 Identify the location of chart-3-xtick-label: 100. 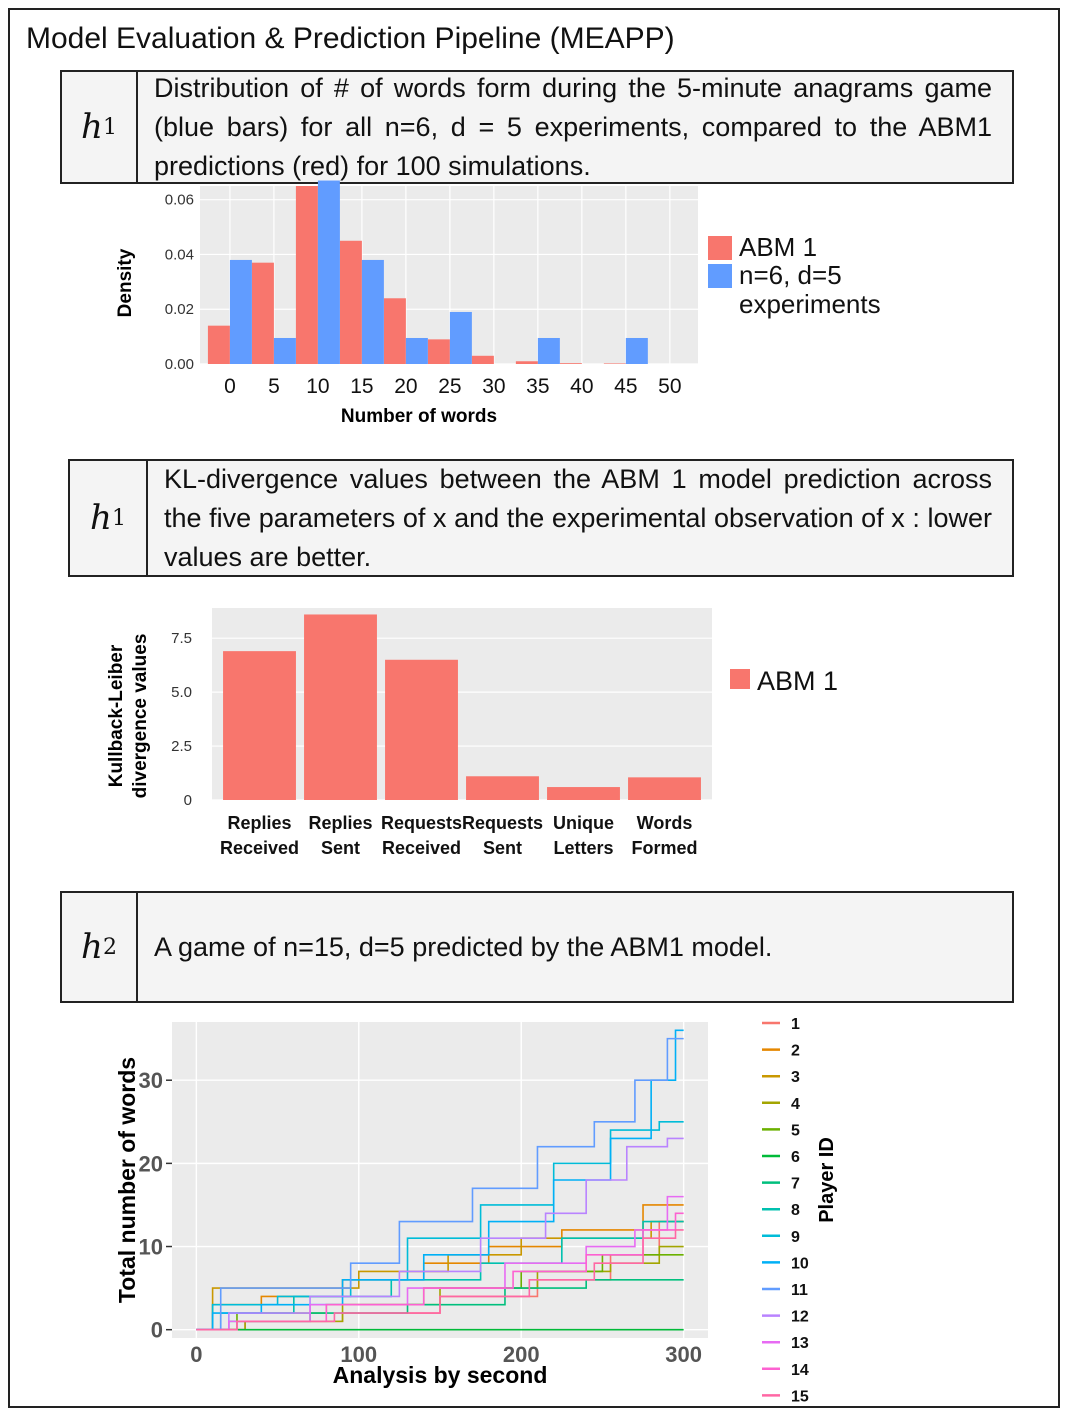
(358, 1354).